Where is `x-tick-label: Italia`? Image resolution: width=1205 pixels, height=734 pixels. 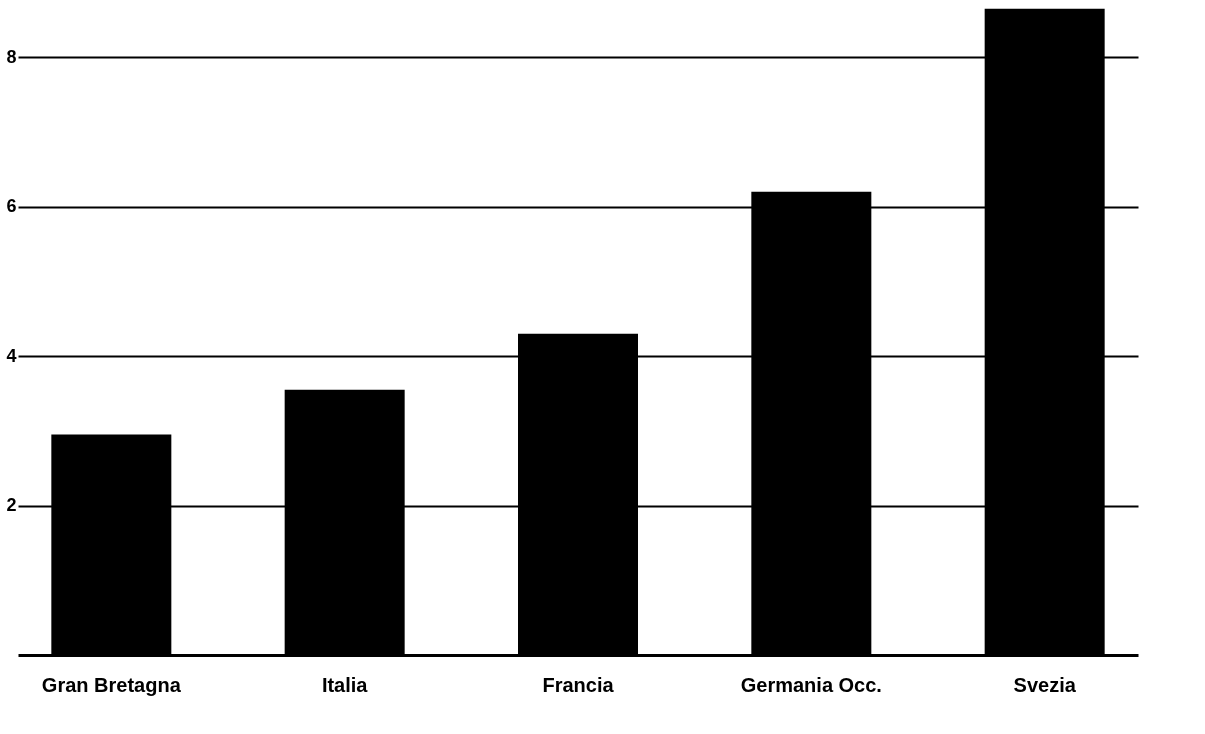
x-tick-label: Italia is located at coordinates (345, 684).